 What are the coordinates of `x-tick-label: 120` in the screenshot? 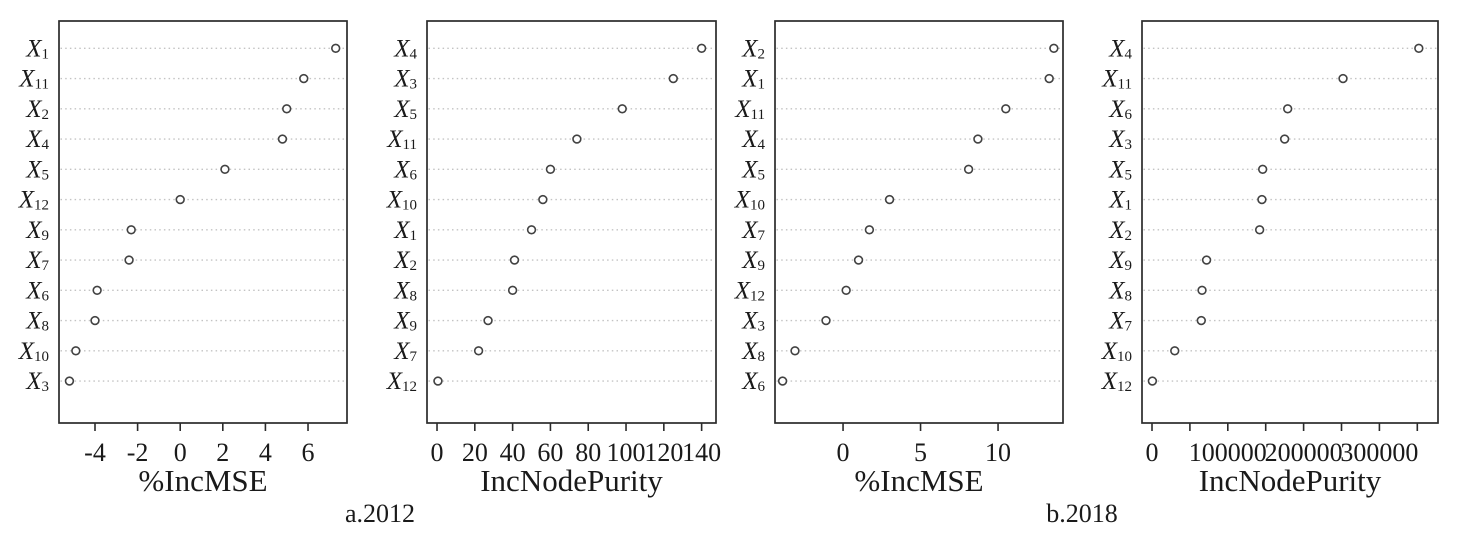 It's located at (663, 452).